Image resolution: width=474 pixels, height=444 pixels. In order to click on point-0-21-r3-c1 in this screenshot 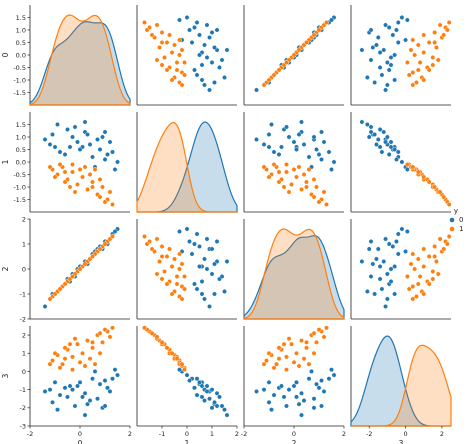, I will do `click(212, 408)`.